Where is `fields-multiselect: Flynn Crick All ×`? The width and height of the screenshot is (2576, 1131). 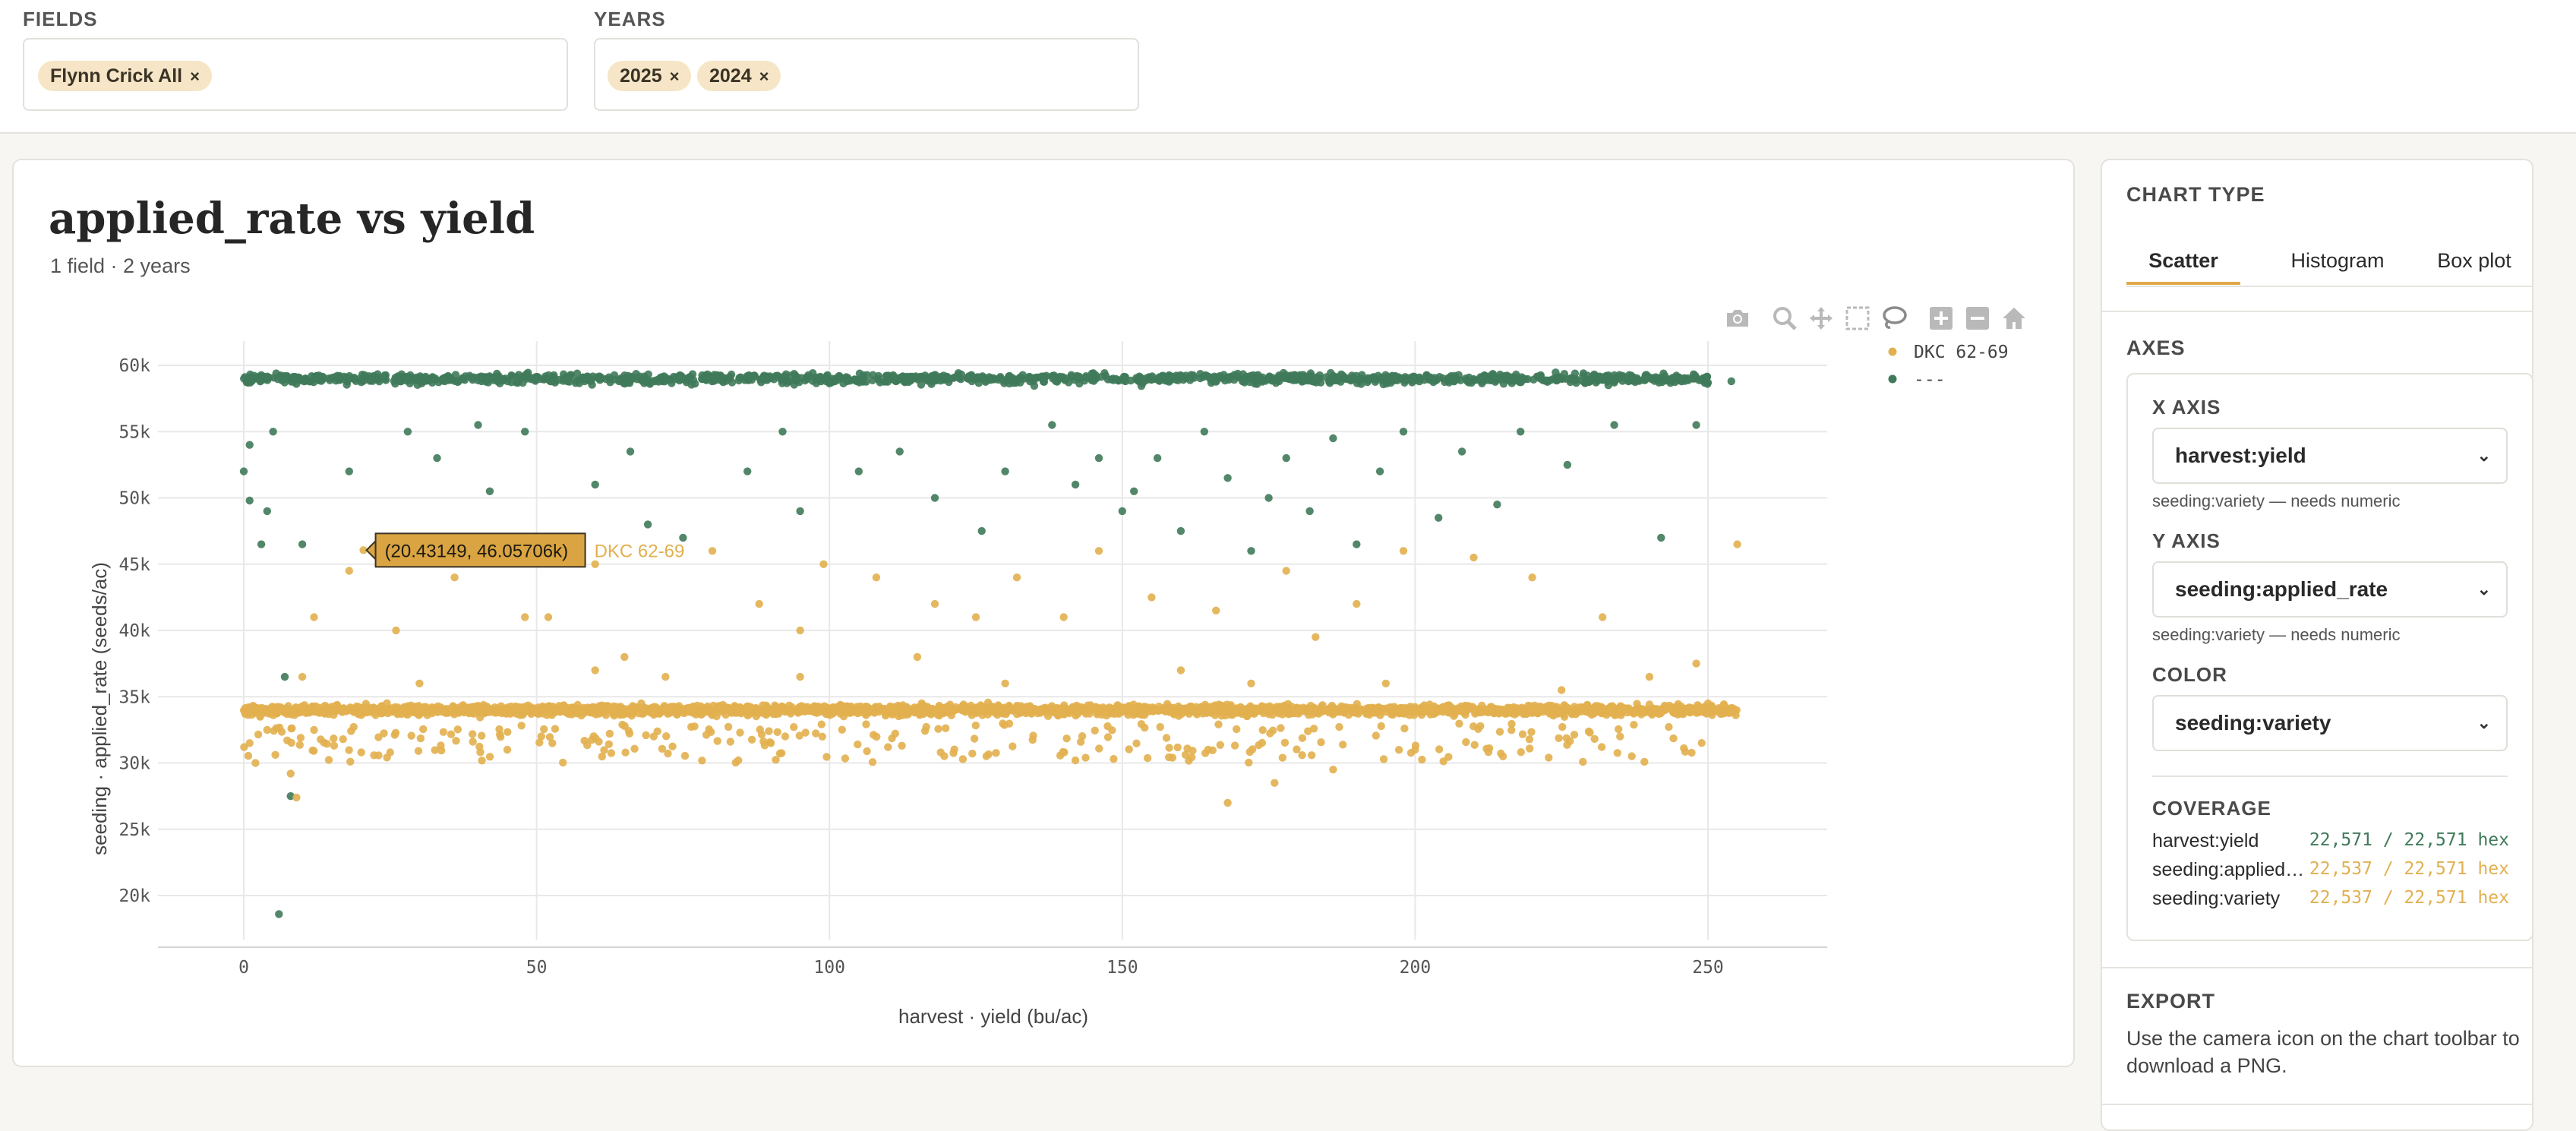
fields-multiselect: Flynn Crick All × is located at coordinates (295, 74).